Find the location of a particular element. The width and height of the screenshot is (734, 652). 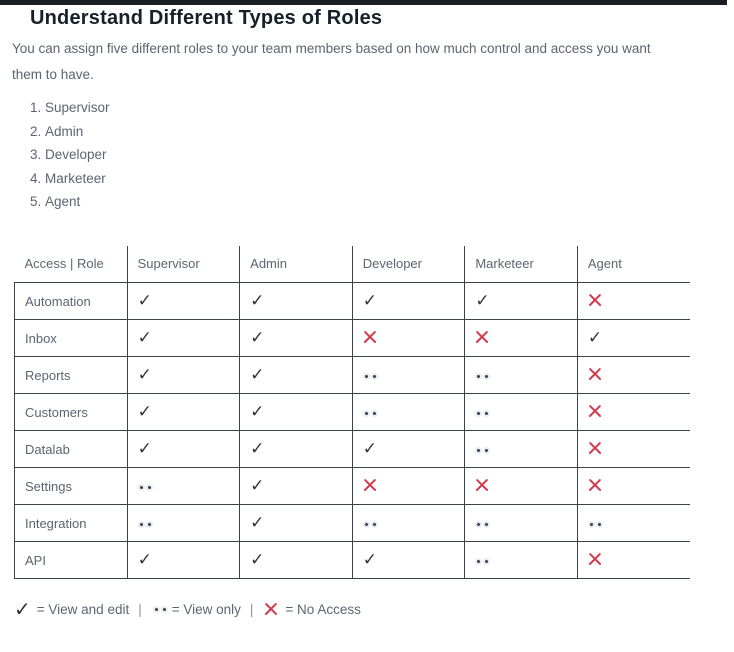

table-row-inbox: Inbox ✓ ✓ ✓ is located at coordinates (352, 338).